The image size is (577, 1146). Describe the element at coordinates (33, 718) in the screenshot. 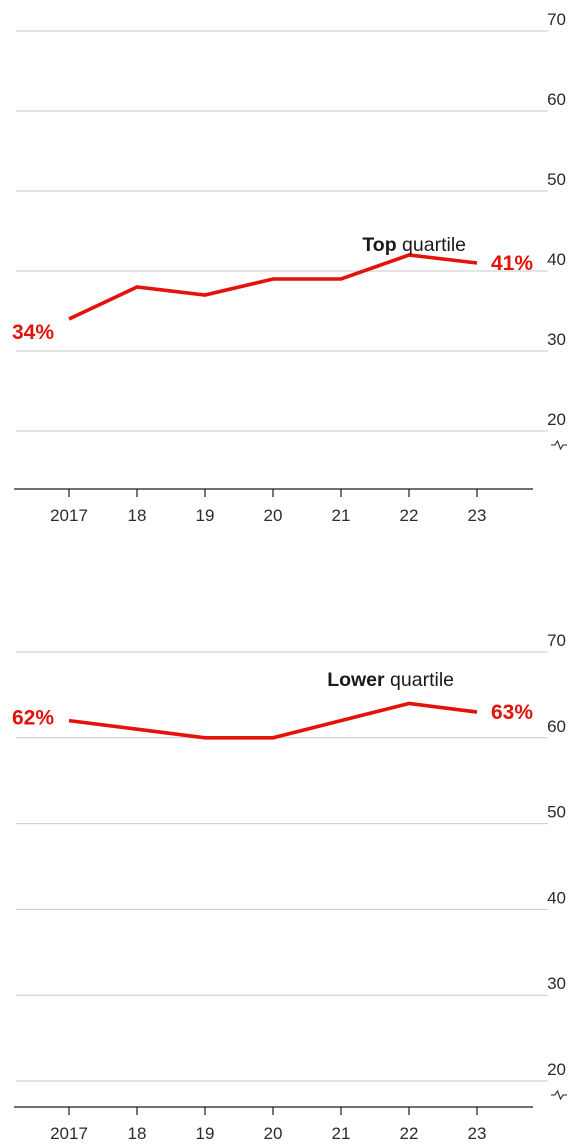

I see `start-value-label: 62%` at that location.